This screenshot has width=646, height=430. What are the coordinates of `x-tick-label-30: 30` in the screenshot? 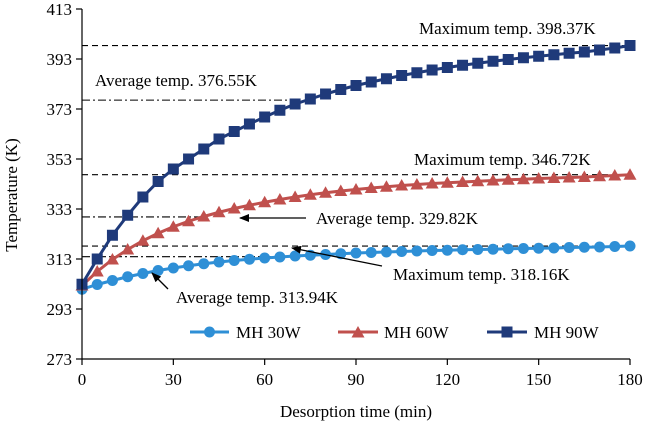 It's located at (173, 379).